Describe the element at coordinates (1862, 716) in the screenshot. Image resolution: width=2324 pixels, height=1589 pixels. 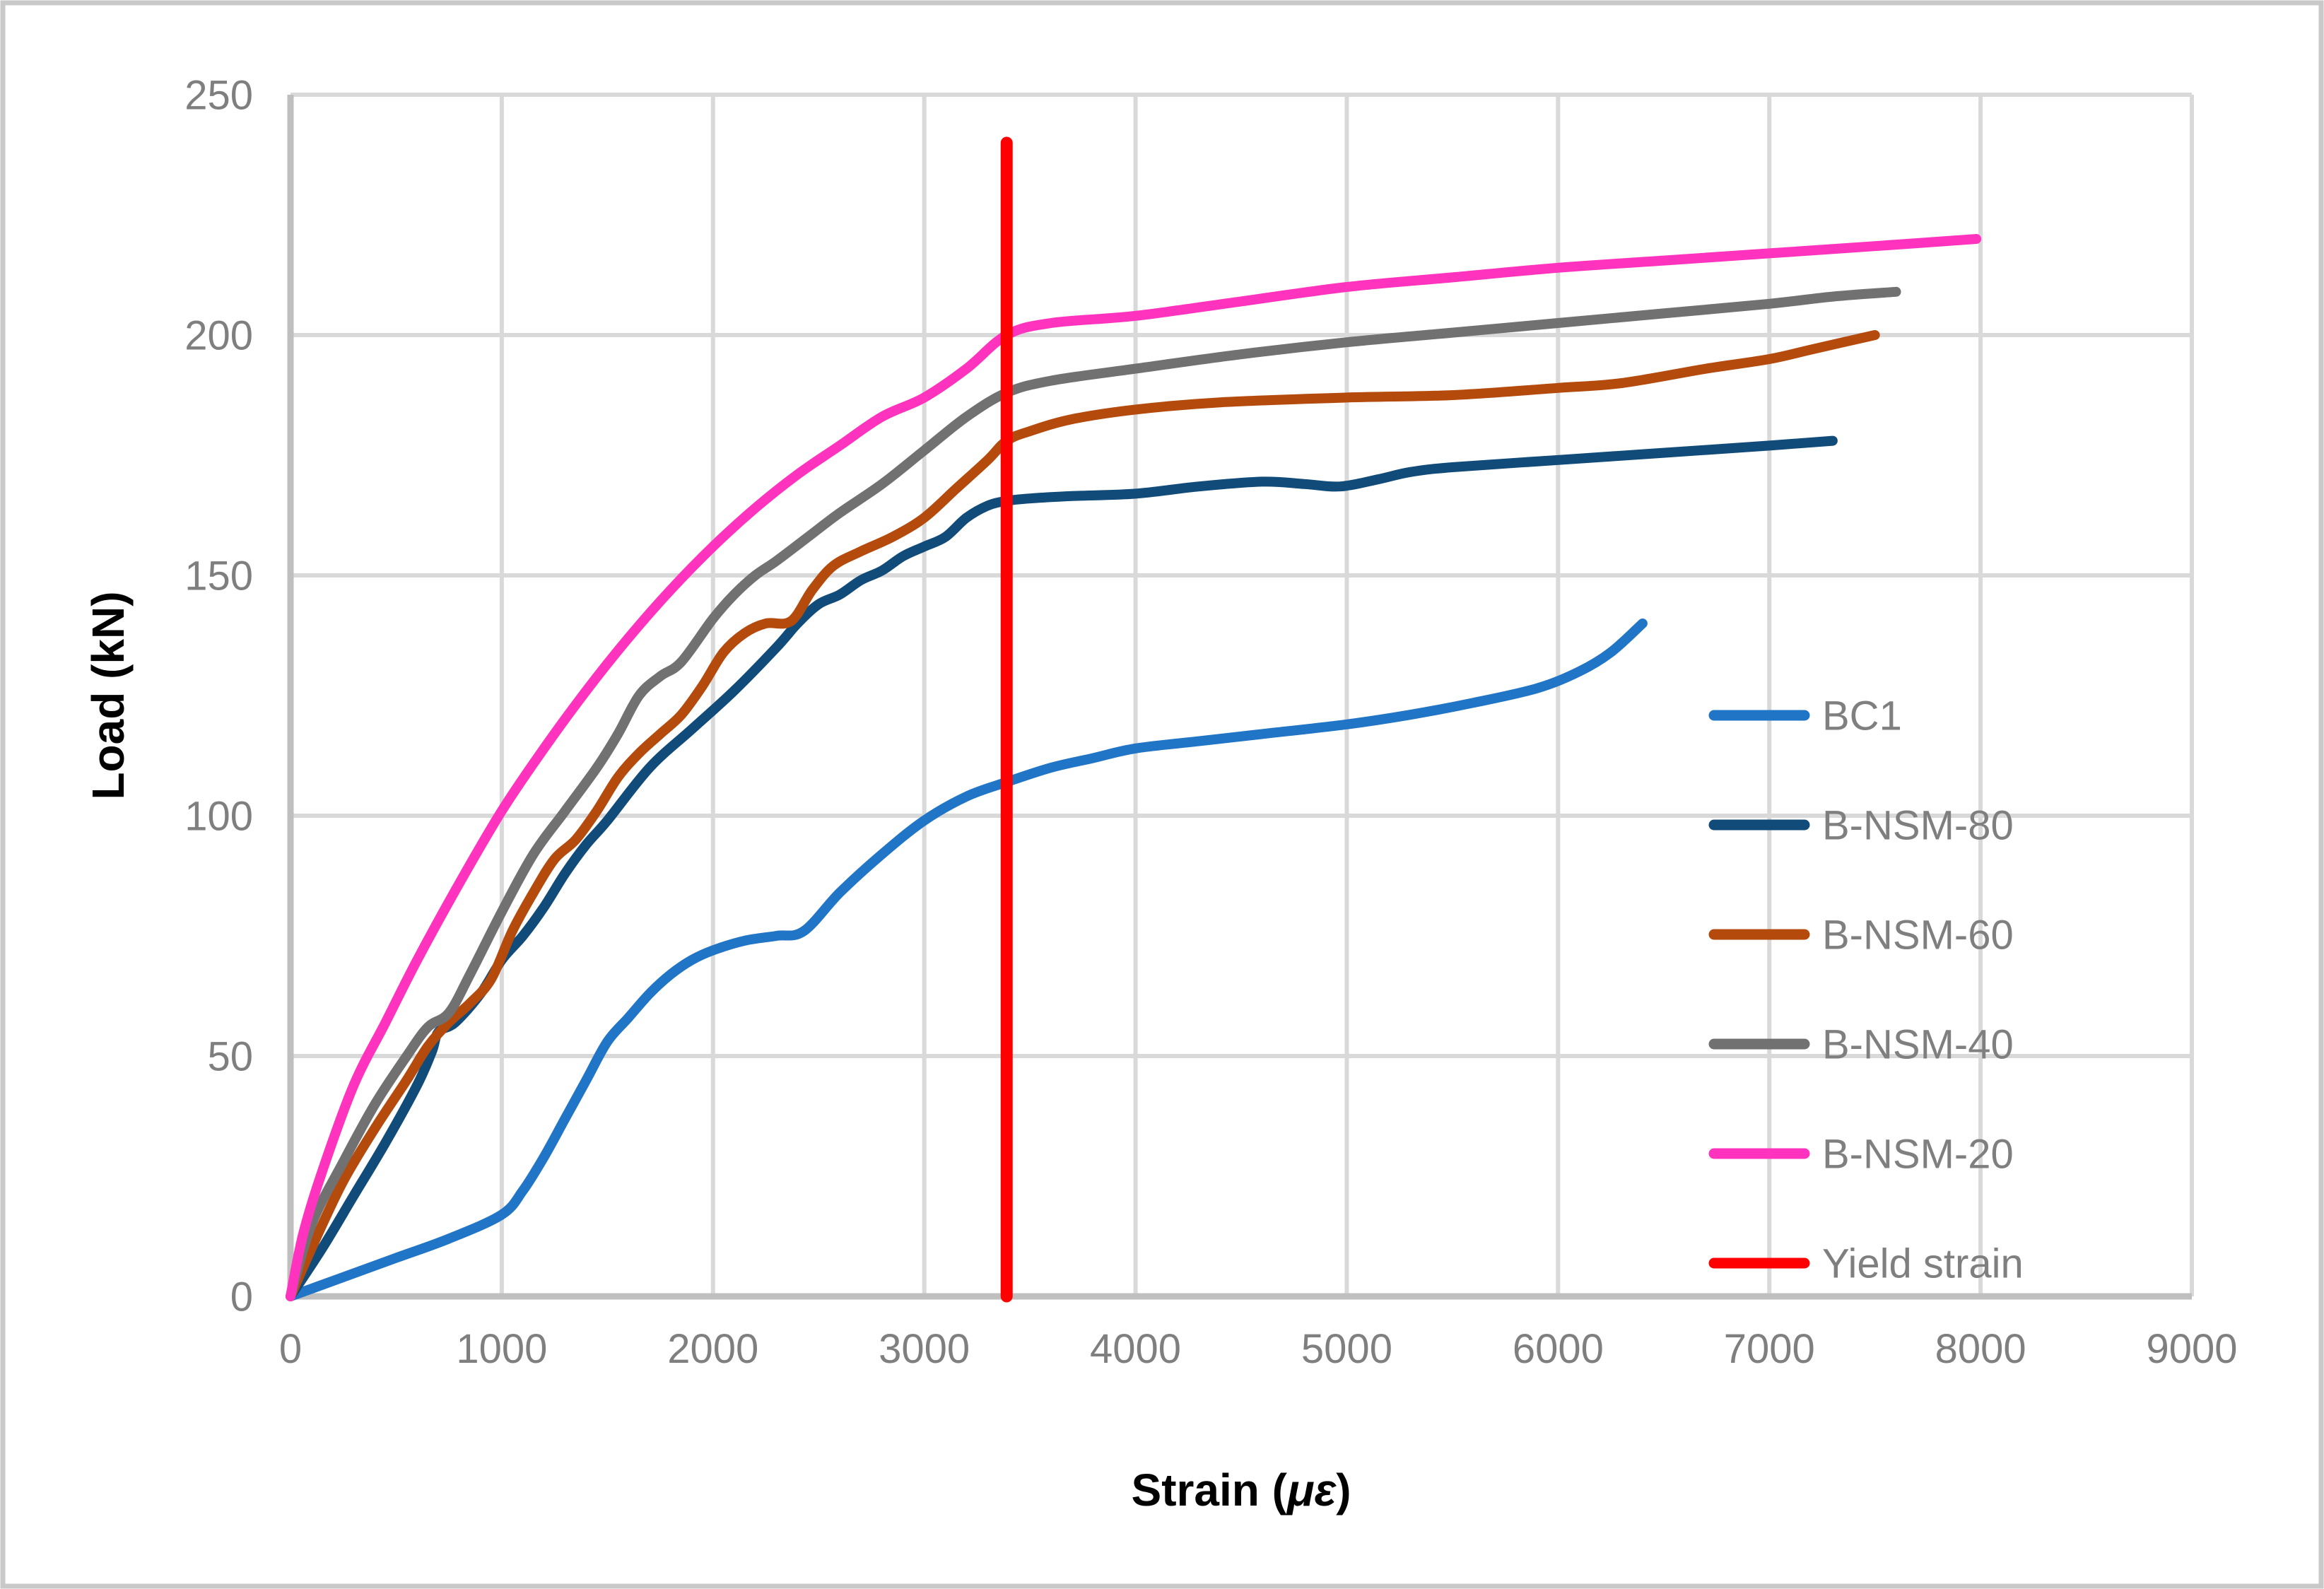
I see `legend-label-BC1: BC1` at that location.